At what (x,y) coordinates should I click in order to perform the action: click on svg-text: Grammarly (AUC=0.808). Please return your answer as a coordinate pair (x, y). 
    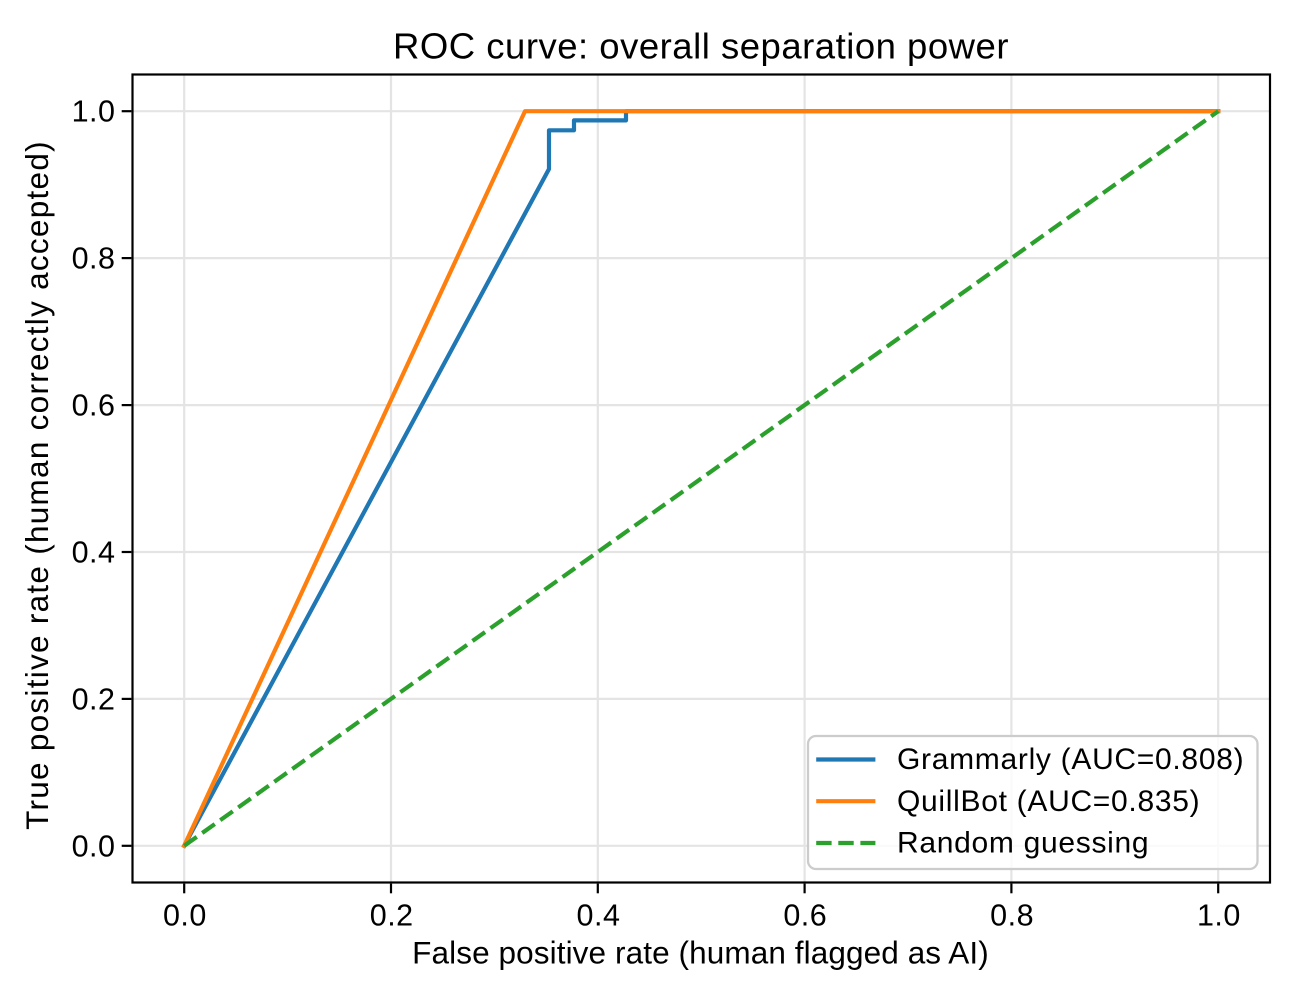
    Looking at the image, I should click on (1070, 759).